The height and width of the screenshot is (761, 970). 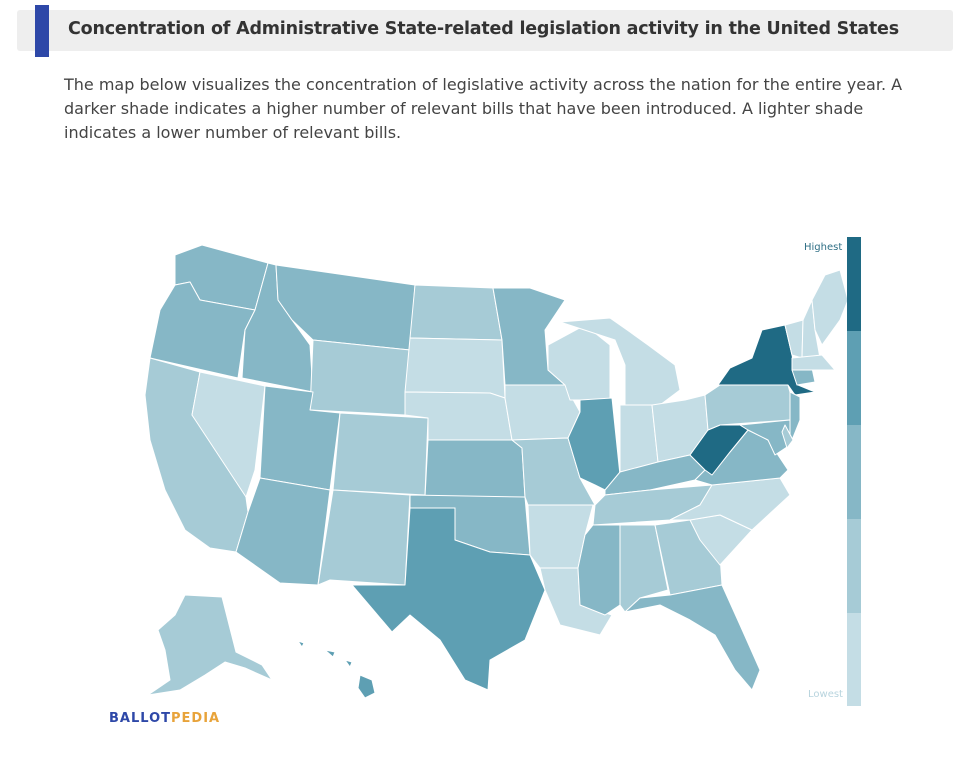 What do you see at coordinates (360, 377) in the screenshot?
I see `state-WY` at bounding box center [360, 377].